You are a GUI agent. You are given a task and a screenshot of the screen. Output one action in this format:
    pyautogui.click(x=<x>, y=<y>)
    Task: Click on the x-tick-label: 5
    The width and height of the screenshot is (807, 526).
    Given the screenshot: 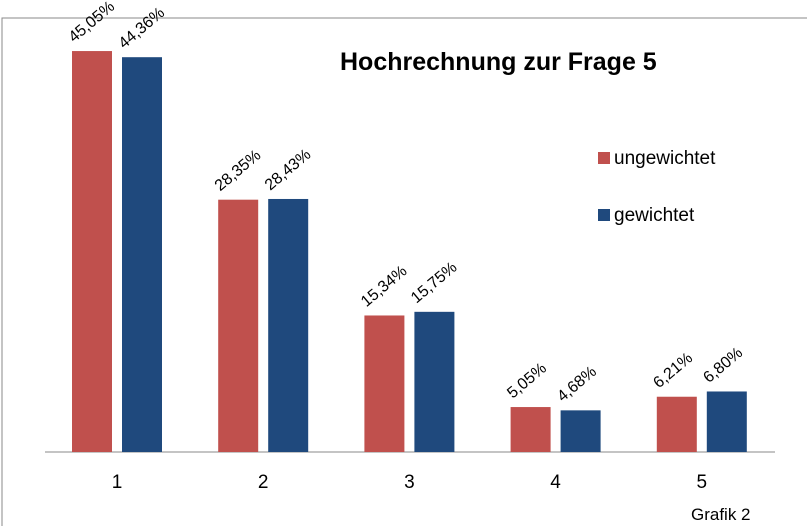 What is the action you would take?
    pyautogui.click(x=702, y=482)
    